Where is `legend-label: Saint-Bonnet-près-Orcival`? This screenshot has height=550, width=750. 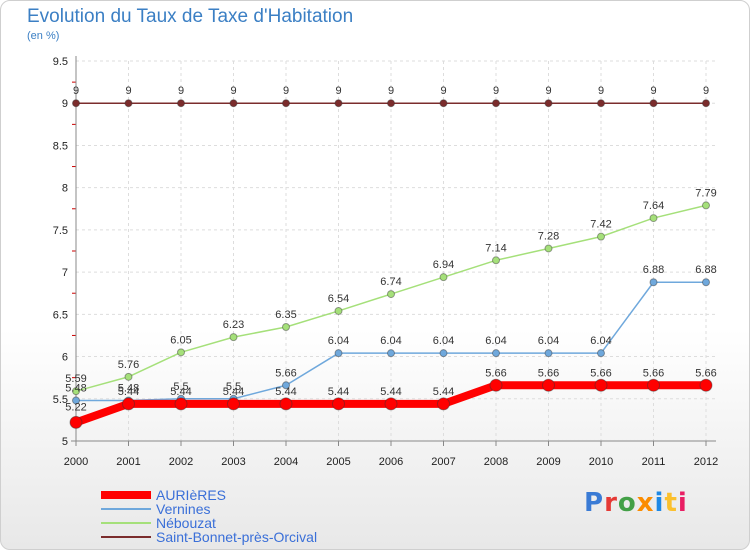
legend-label: Saint-Bonnet-près-Orcival is located at coordinates (236, 537).